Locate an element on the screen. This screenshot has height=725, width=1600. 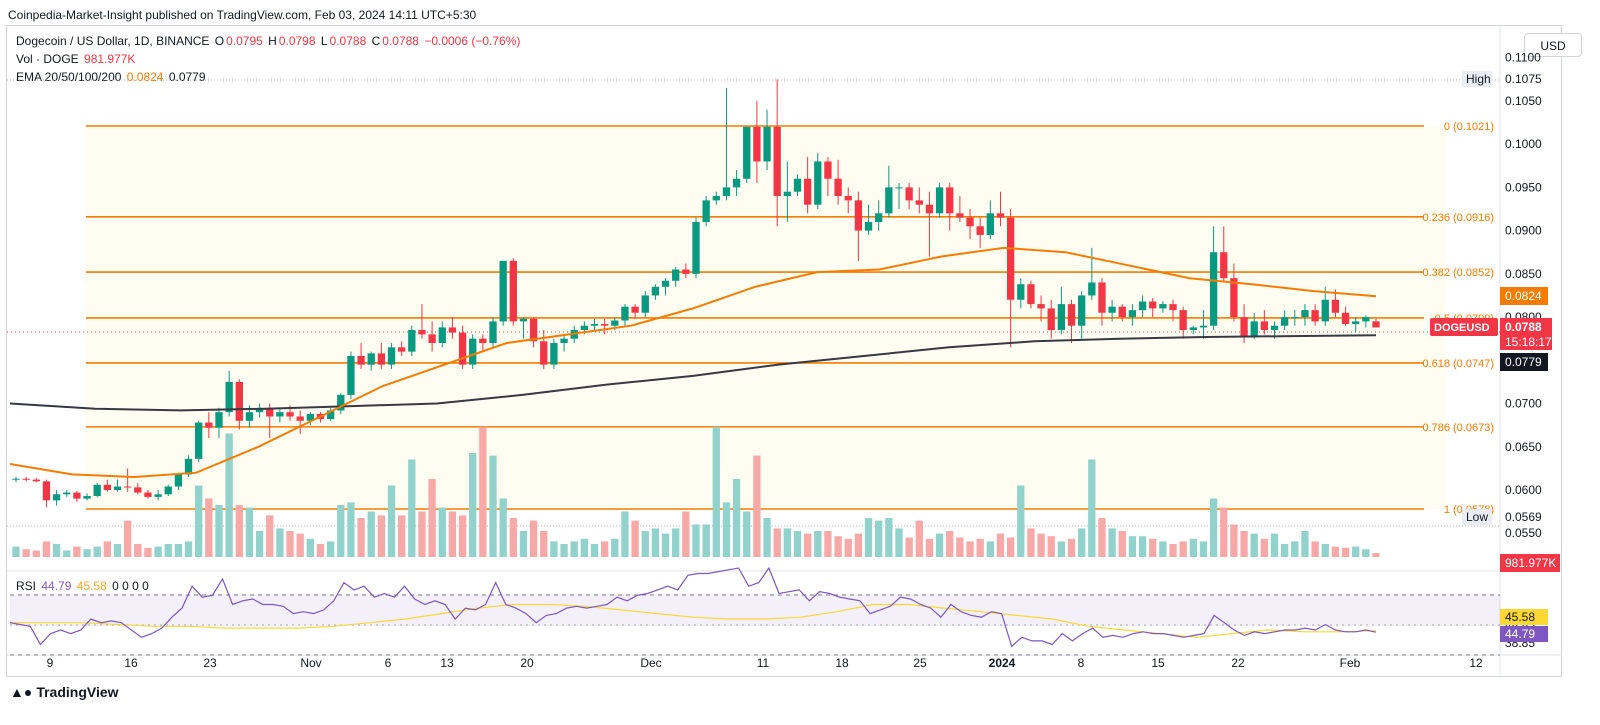
tradingview-logo: ▲● TradingView is located at coordinates (64, 692).